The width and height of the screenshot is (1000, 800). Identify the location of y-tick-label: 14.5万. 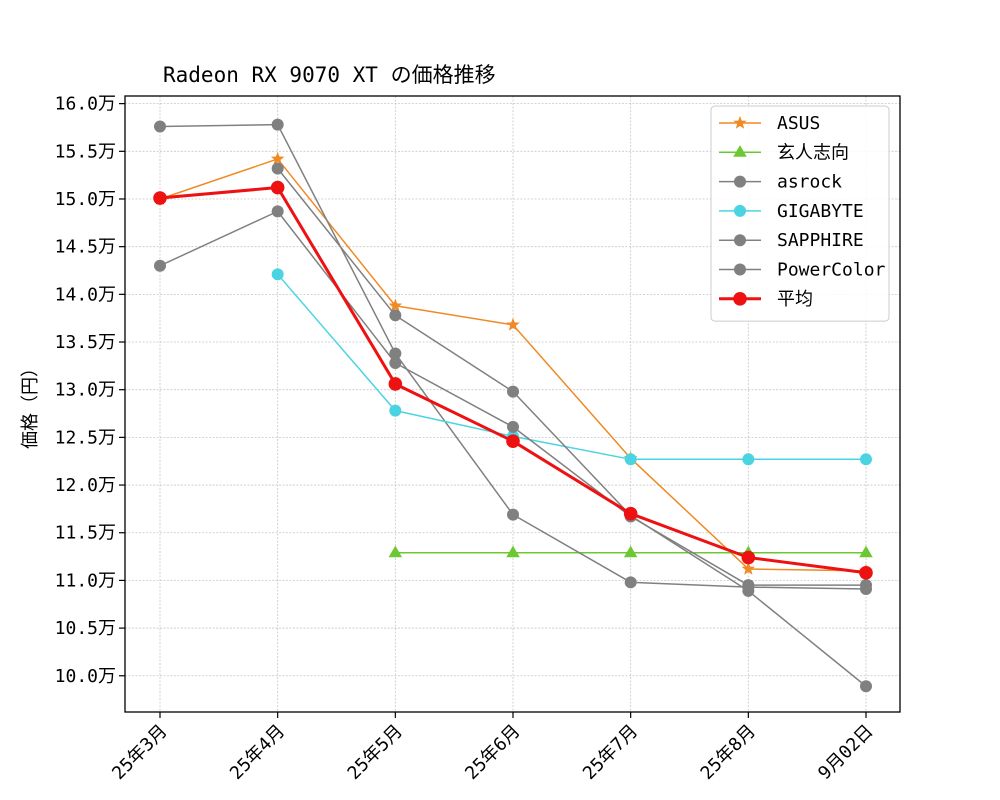
(85, 247).